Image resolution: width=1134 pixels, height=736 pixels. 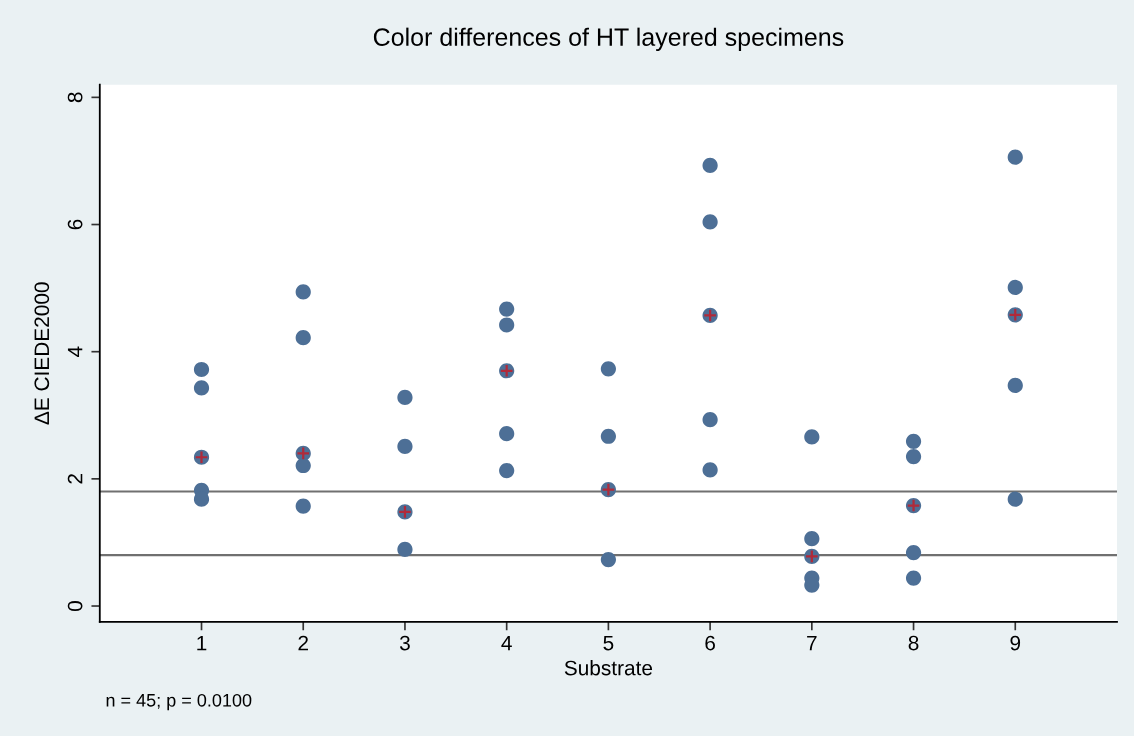 What do you see at coordinates (202, 643) in the screenshot?
I see `x-tick-label: 1` at bounding box center [202, 643].